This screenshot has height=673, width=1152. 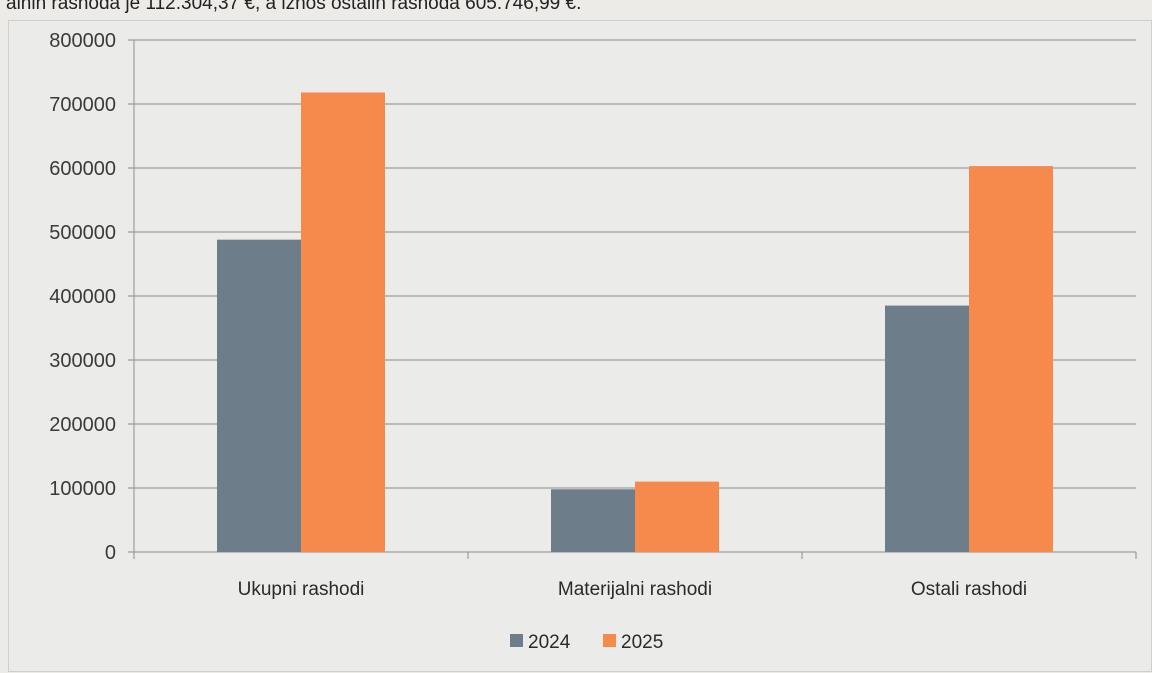 I want to click on y-tick-label: 300000, so click(x=82, y=361).